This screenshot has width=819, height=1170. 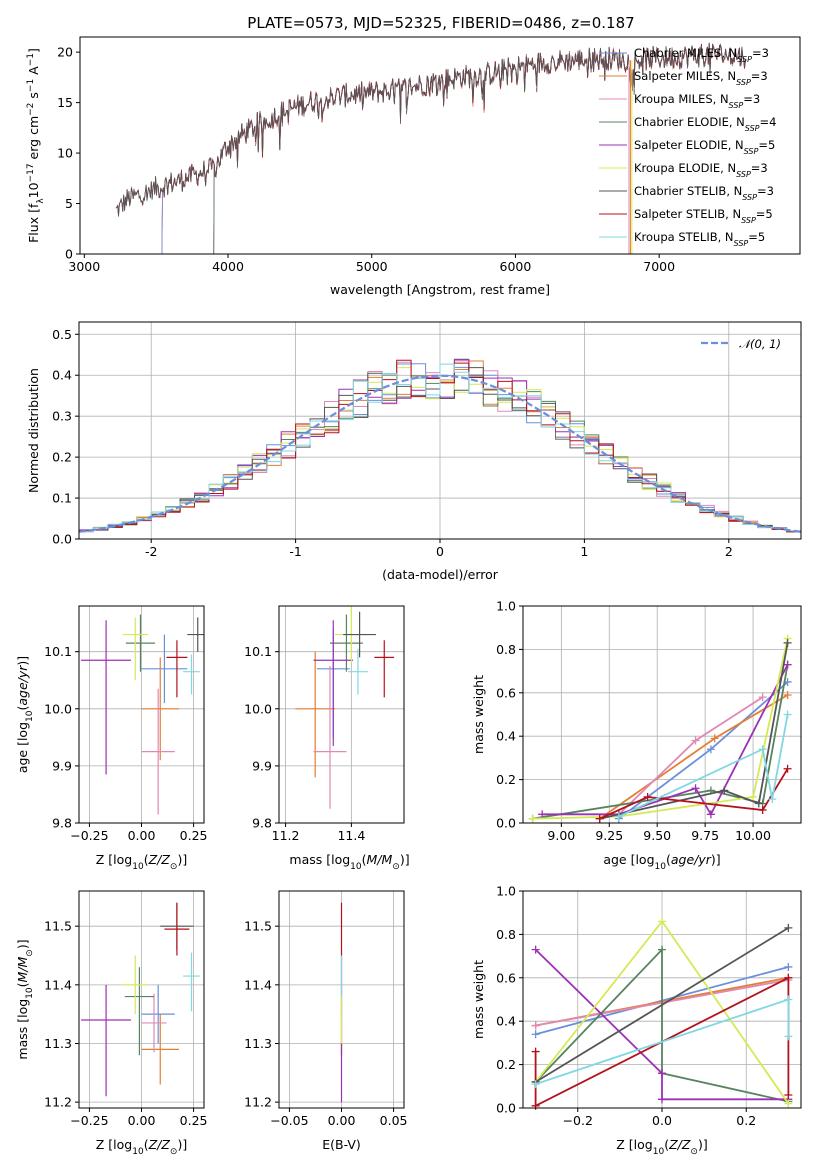 I want to click on plot-area-age_vs_Z, so click(x=142, y=714).